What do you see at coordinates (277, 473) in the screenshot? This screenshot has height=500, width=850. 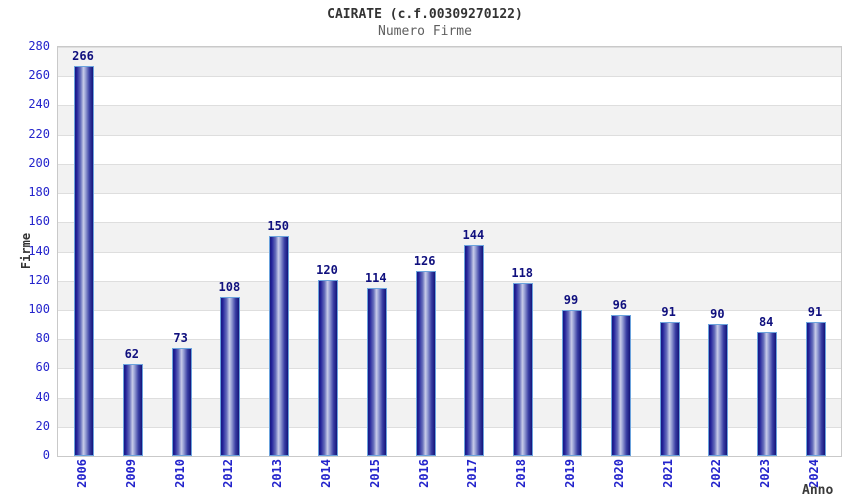 I see `x-tick-label: 2013` at bounding box center [277, 473].